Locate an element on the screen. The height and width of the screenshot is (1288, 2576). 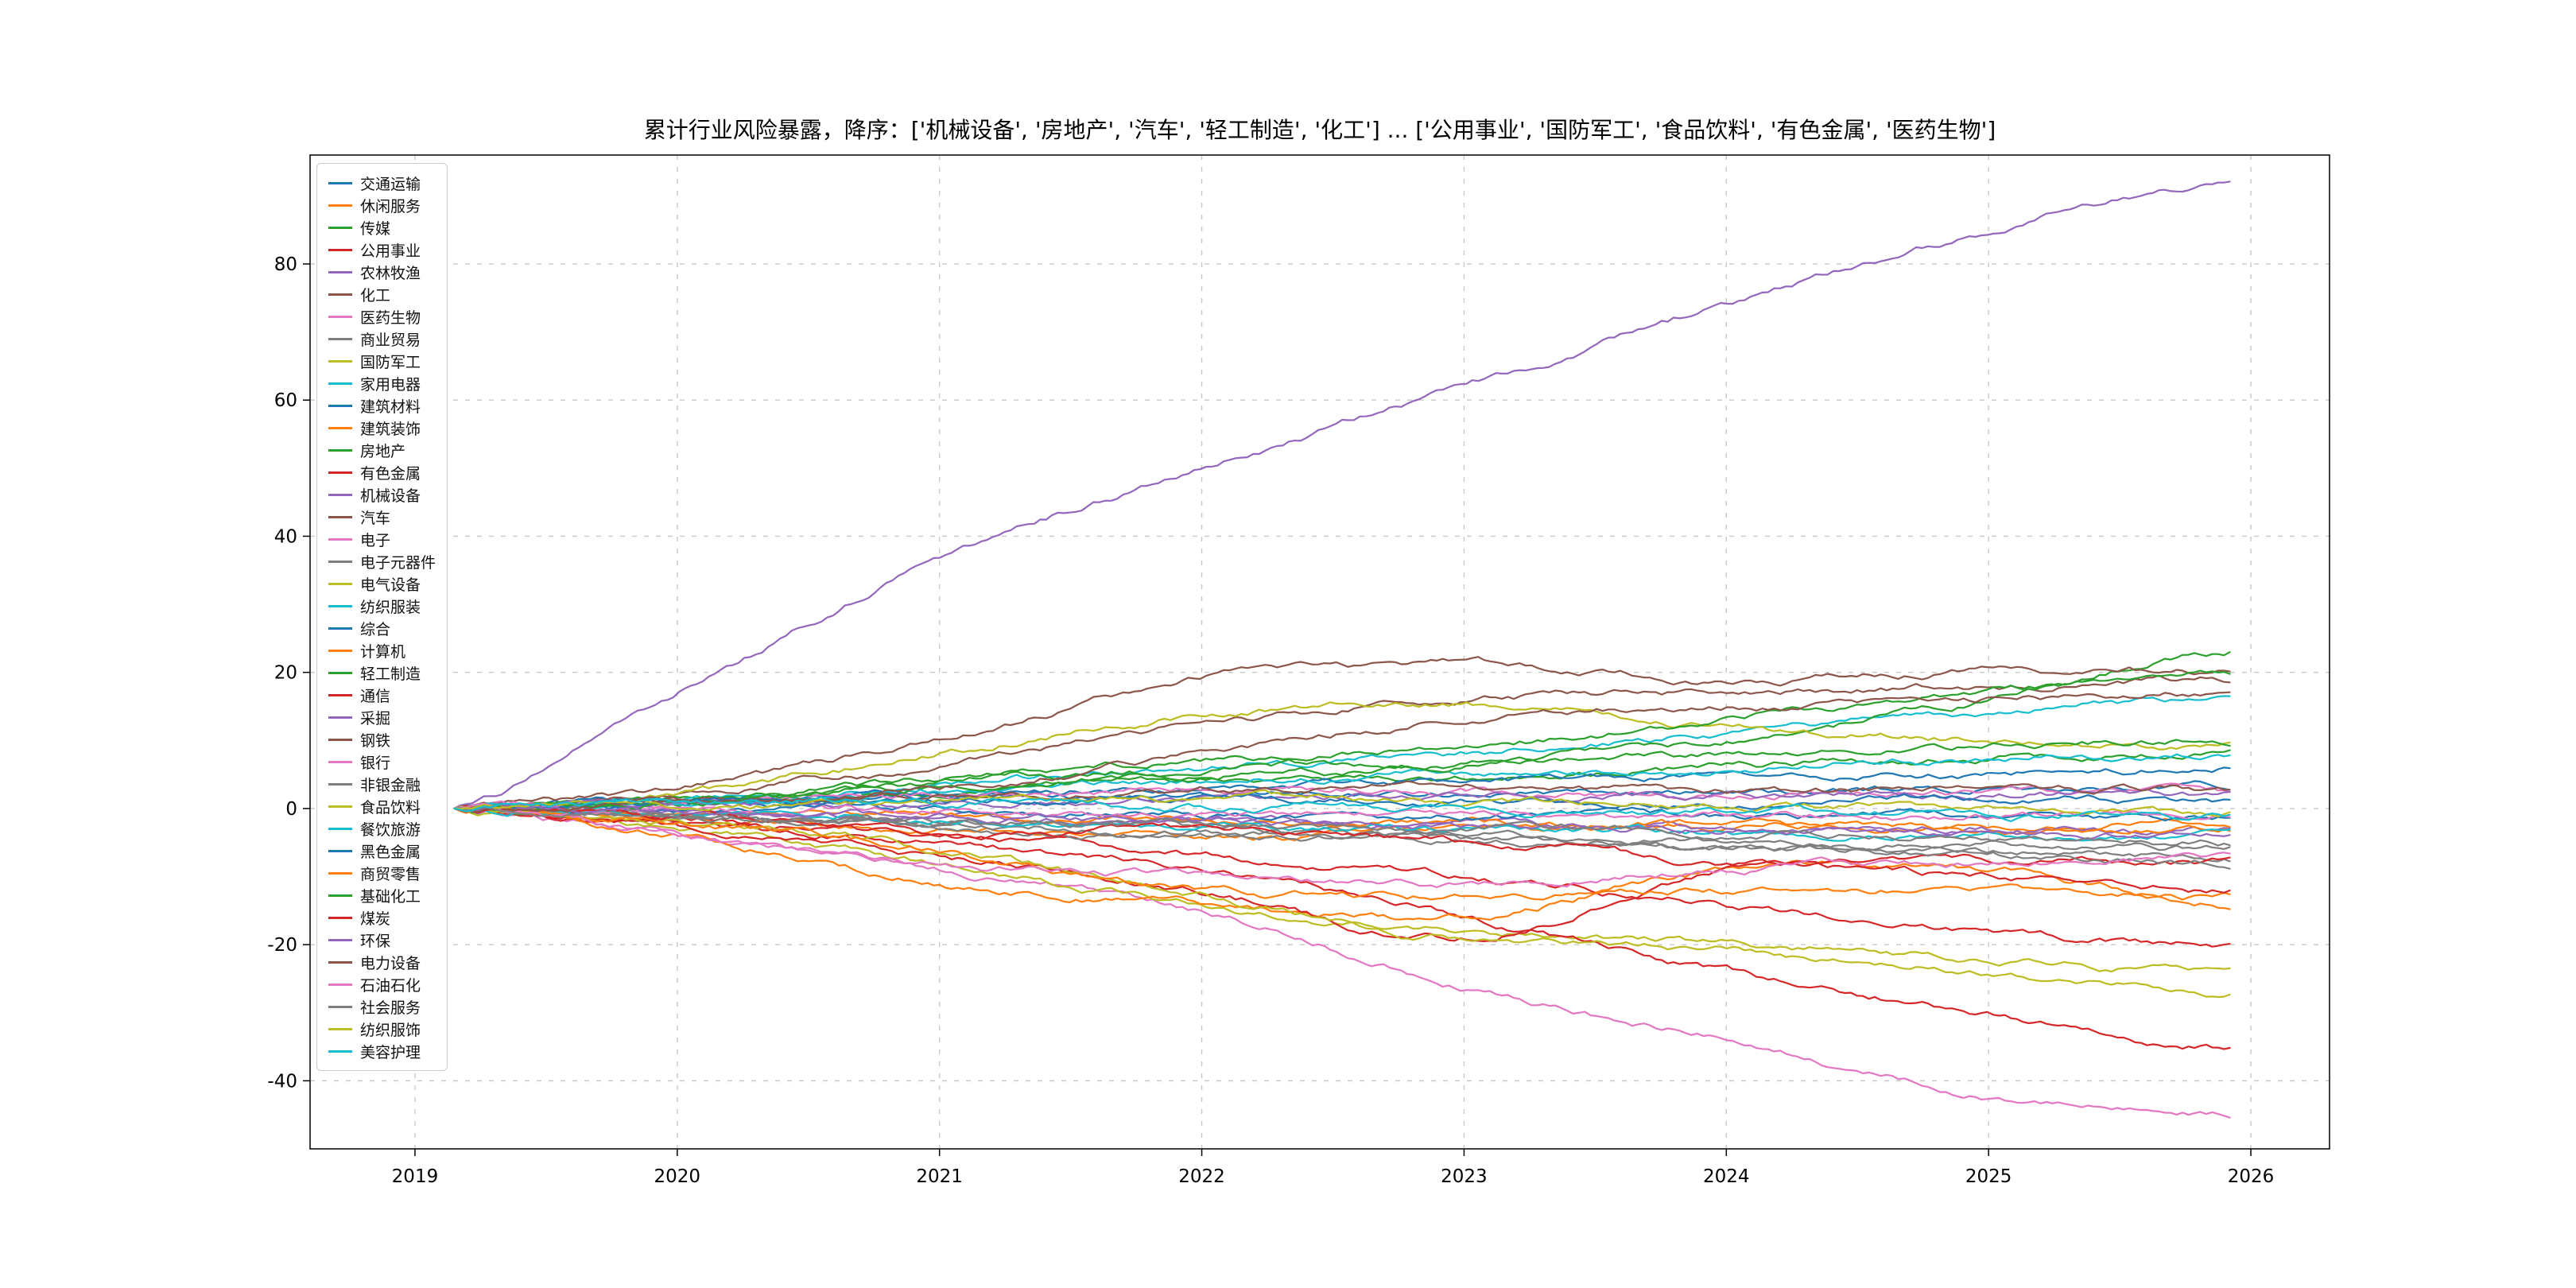
legend-label: 综合 is located at coordinates (375, 629).